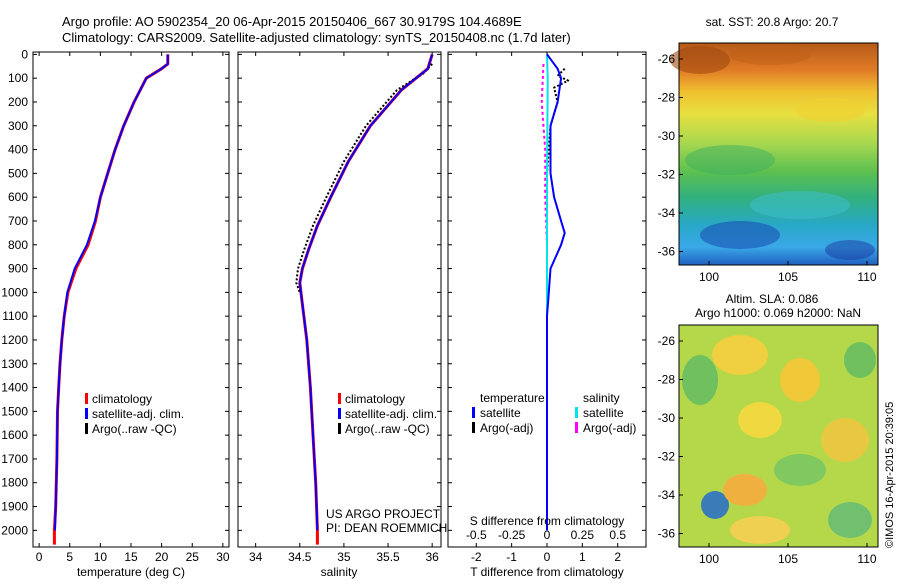 The image size is (900, 585). Describe the element at coordinates (617, 535) in the screenshot. I see `x2-tick-label: 0.5` at that location.